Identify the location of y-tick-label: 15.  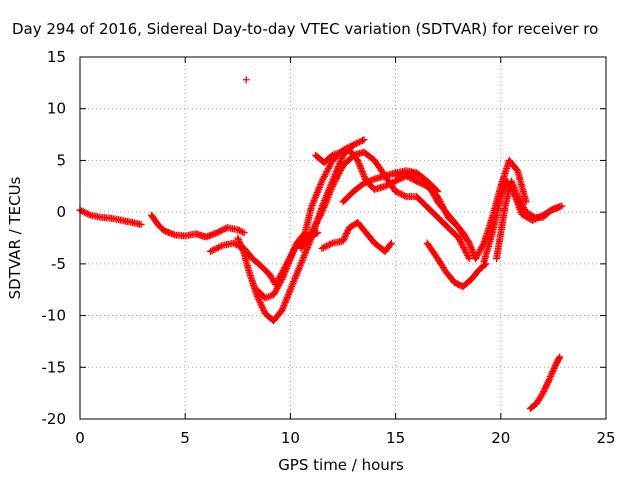
(56, 57).